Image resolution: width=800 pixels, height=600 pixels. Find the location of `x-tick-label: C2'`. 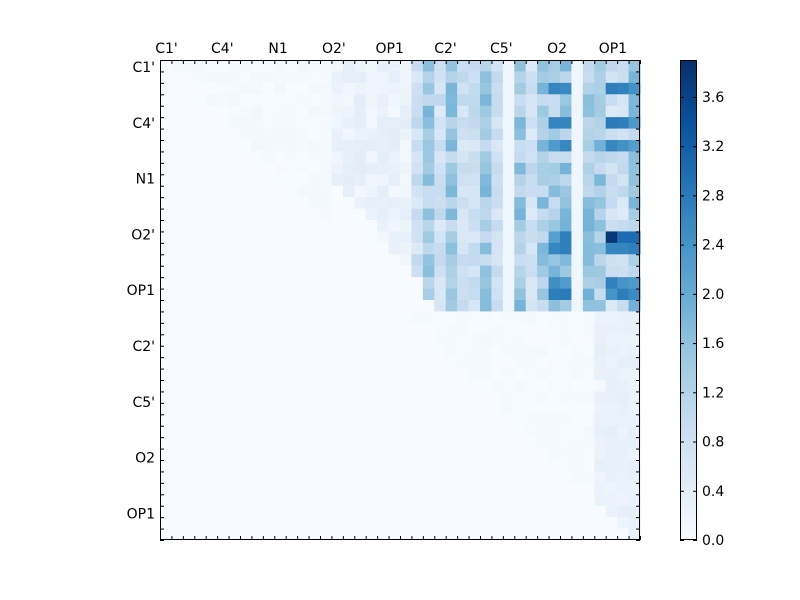

x-tick-label: C2' is located at coordinates (445, 49).